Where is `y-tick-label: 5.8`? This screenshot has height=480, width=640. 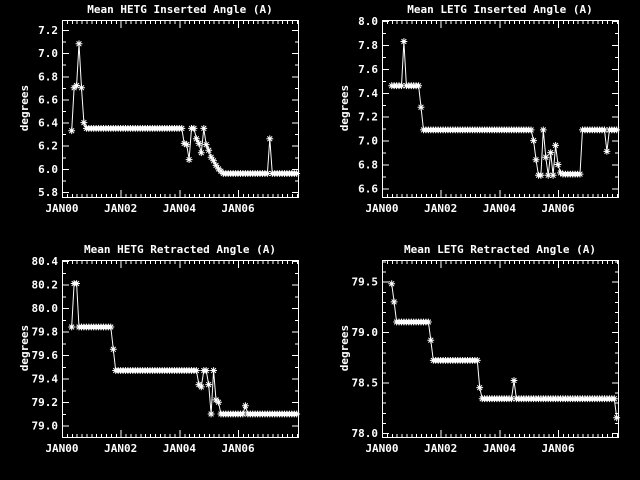
y-tick-label: 5.8 is located at coordinates (48, 192).